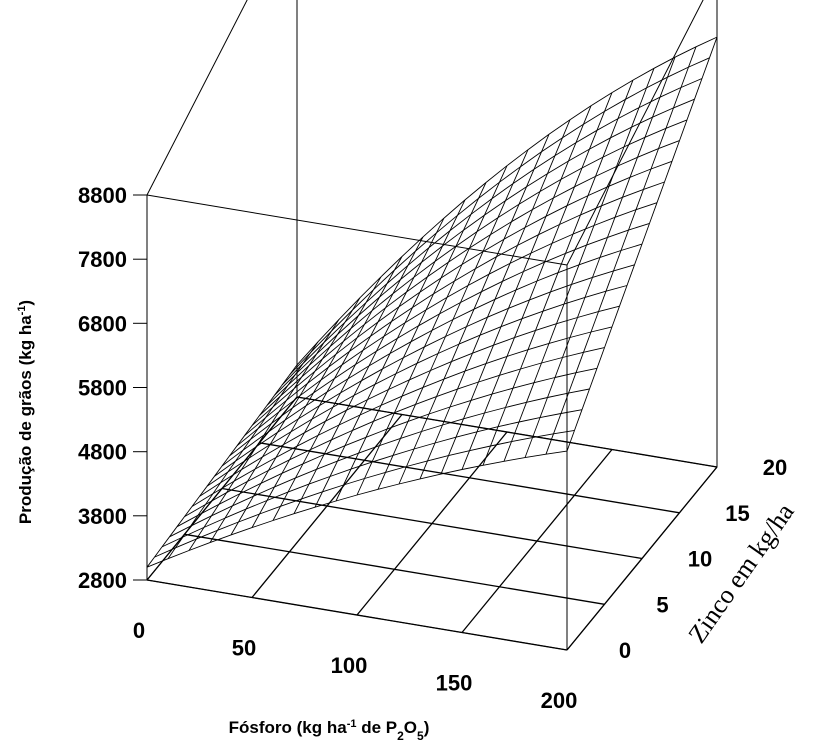  I want to click on x-tick-label: 200, so click(559, 700).